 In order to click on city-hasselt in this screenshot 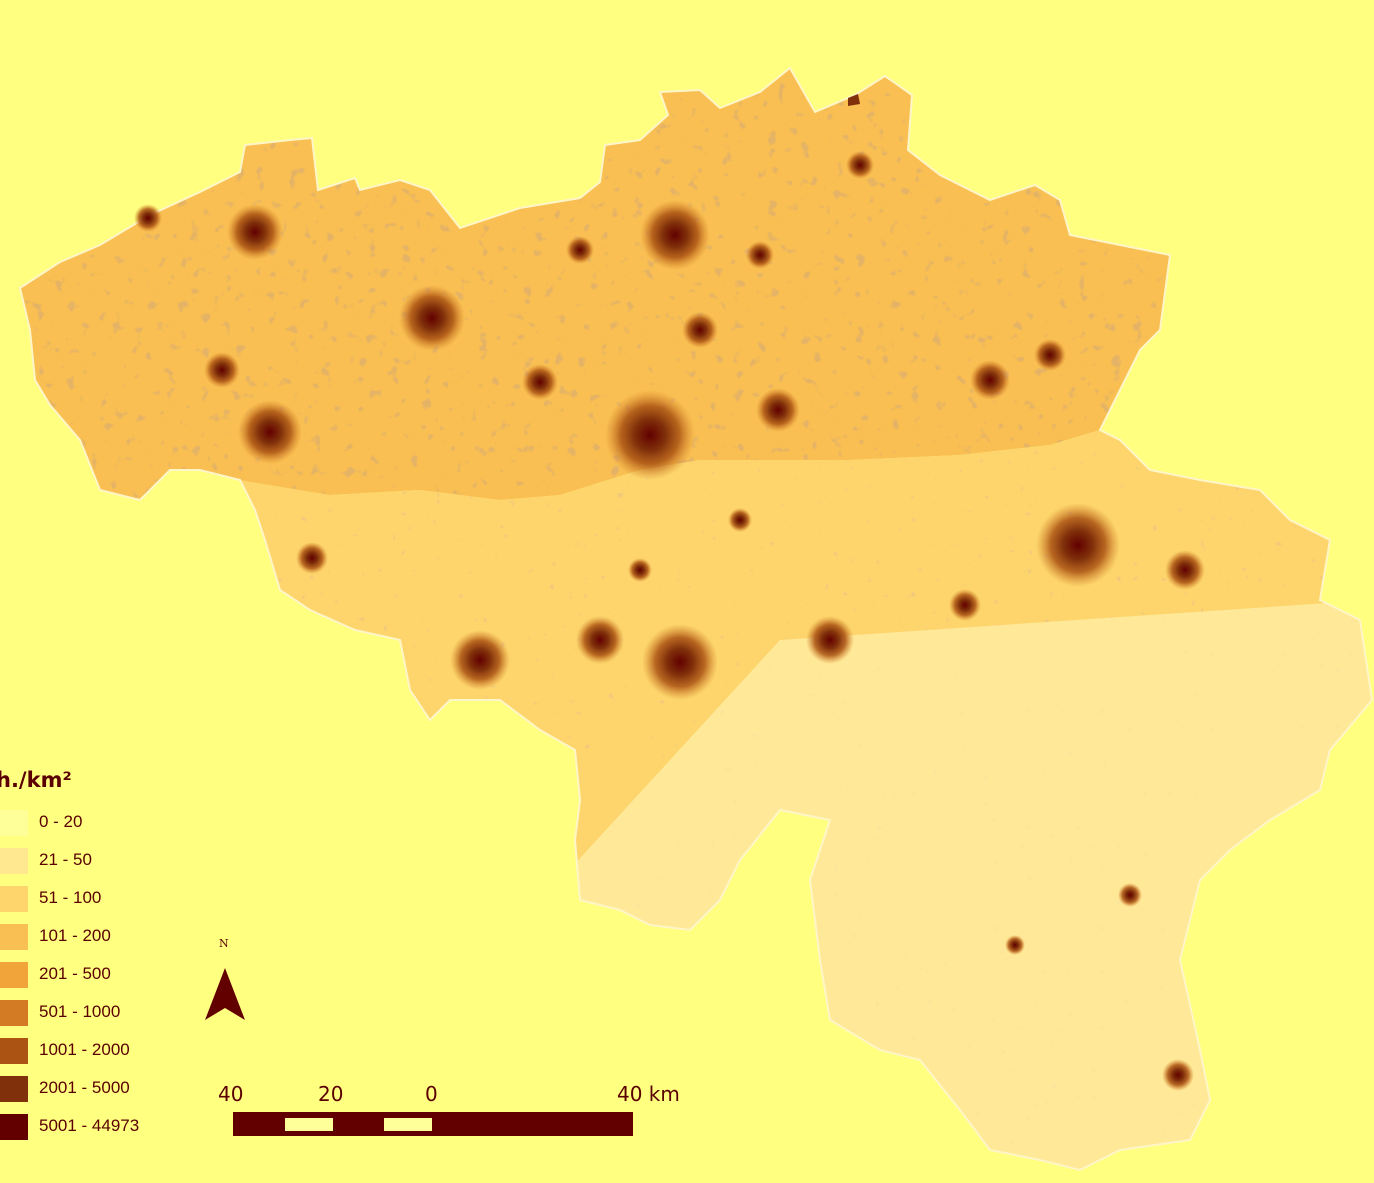, I will do `click(990, 380)`.